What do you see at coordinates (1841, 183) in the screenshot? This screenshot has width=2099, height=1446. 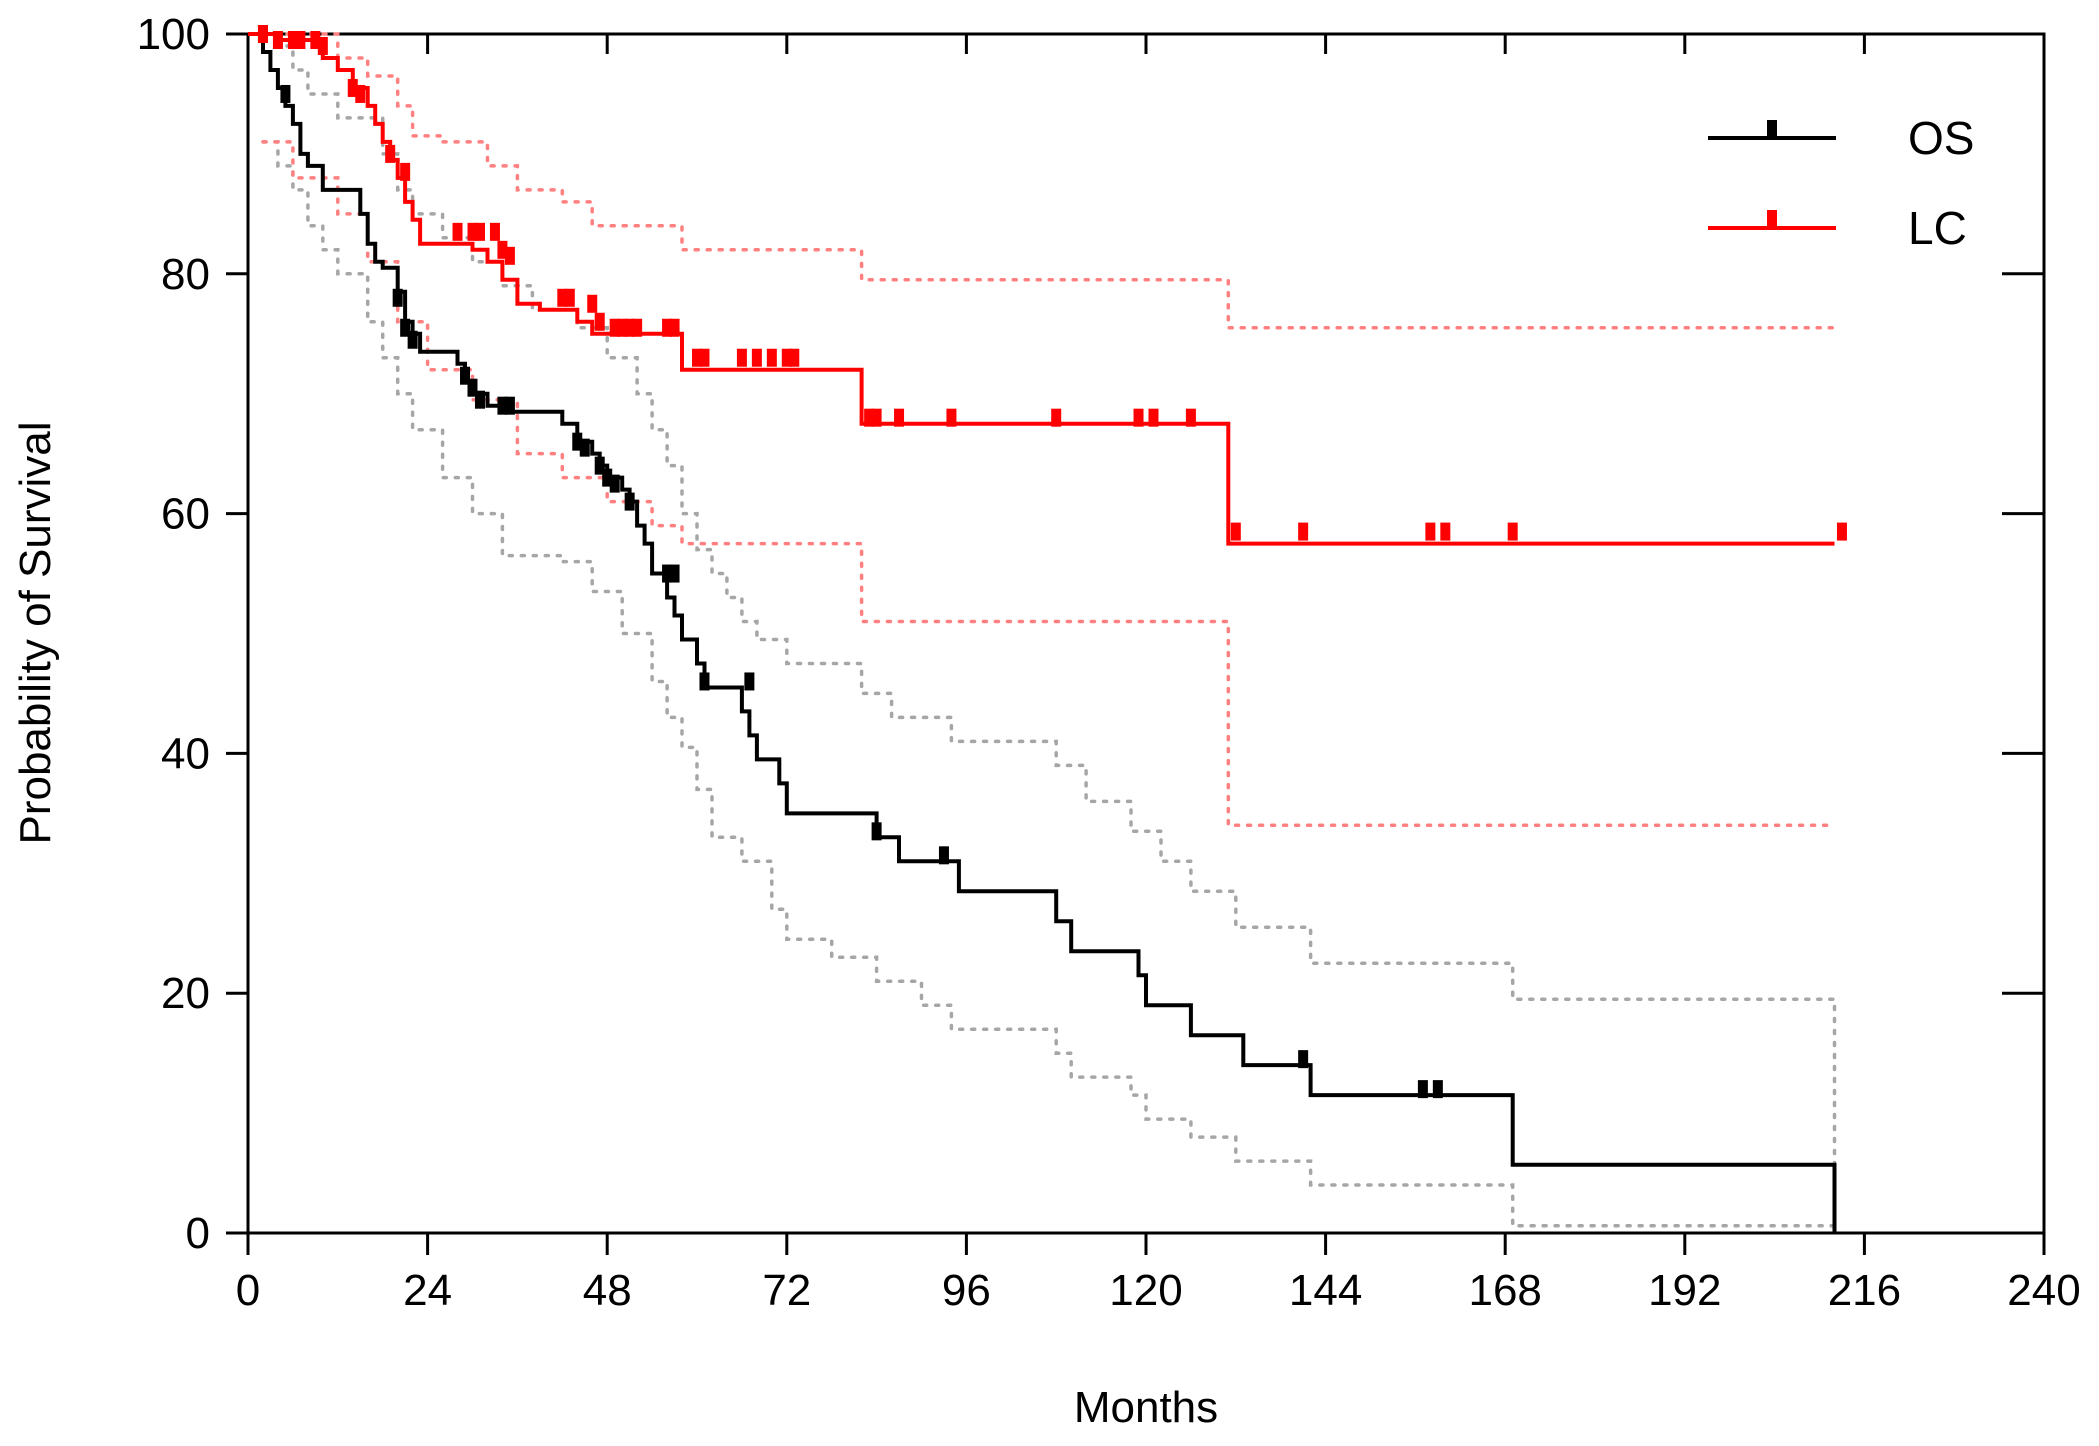 I see `legend: OS LC` at bounding box center [1841, 183].